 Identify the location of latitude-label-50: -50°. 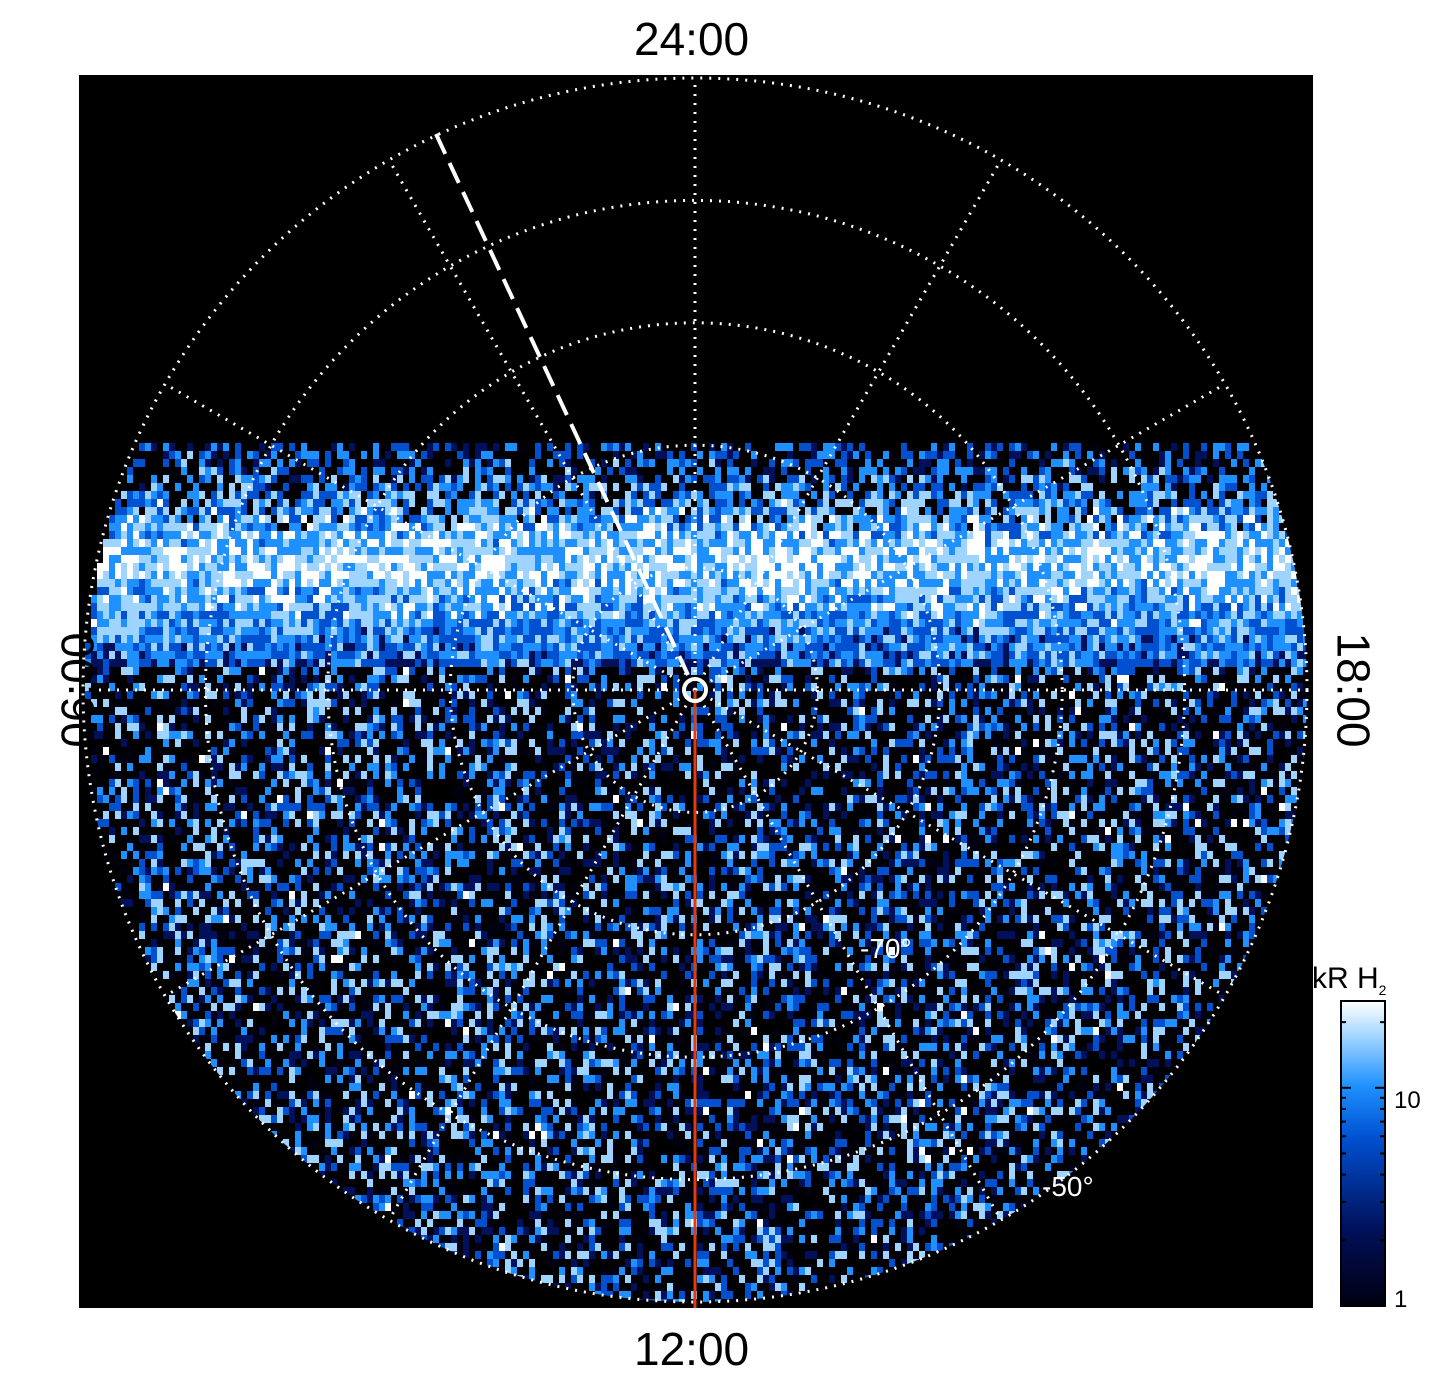
(1068, 1186).